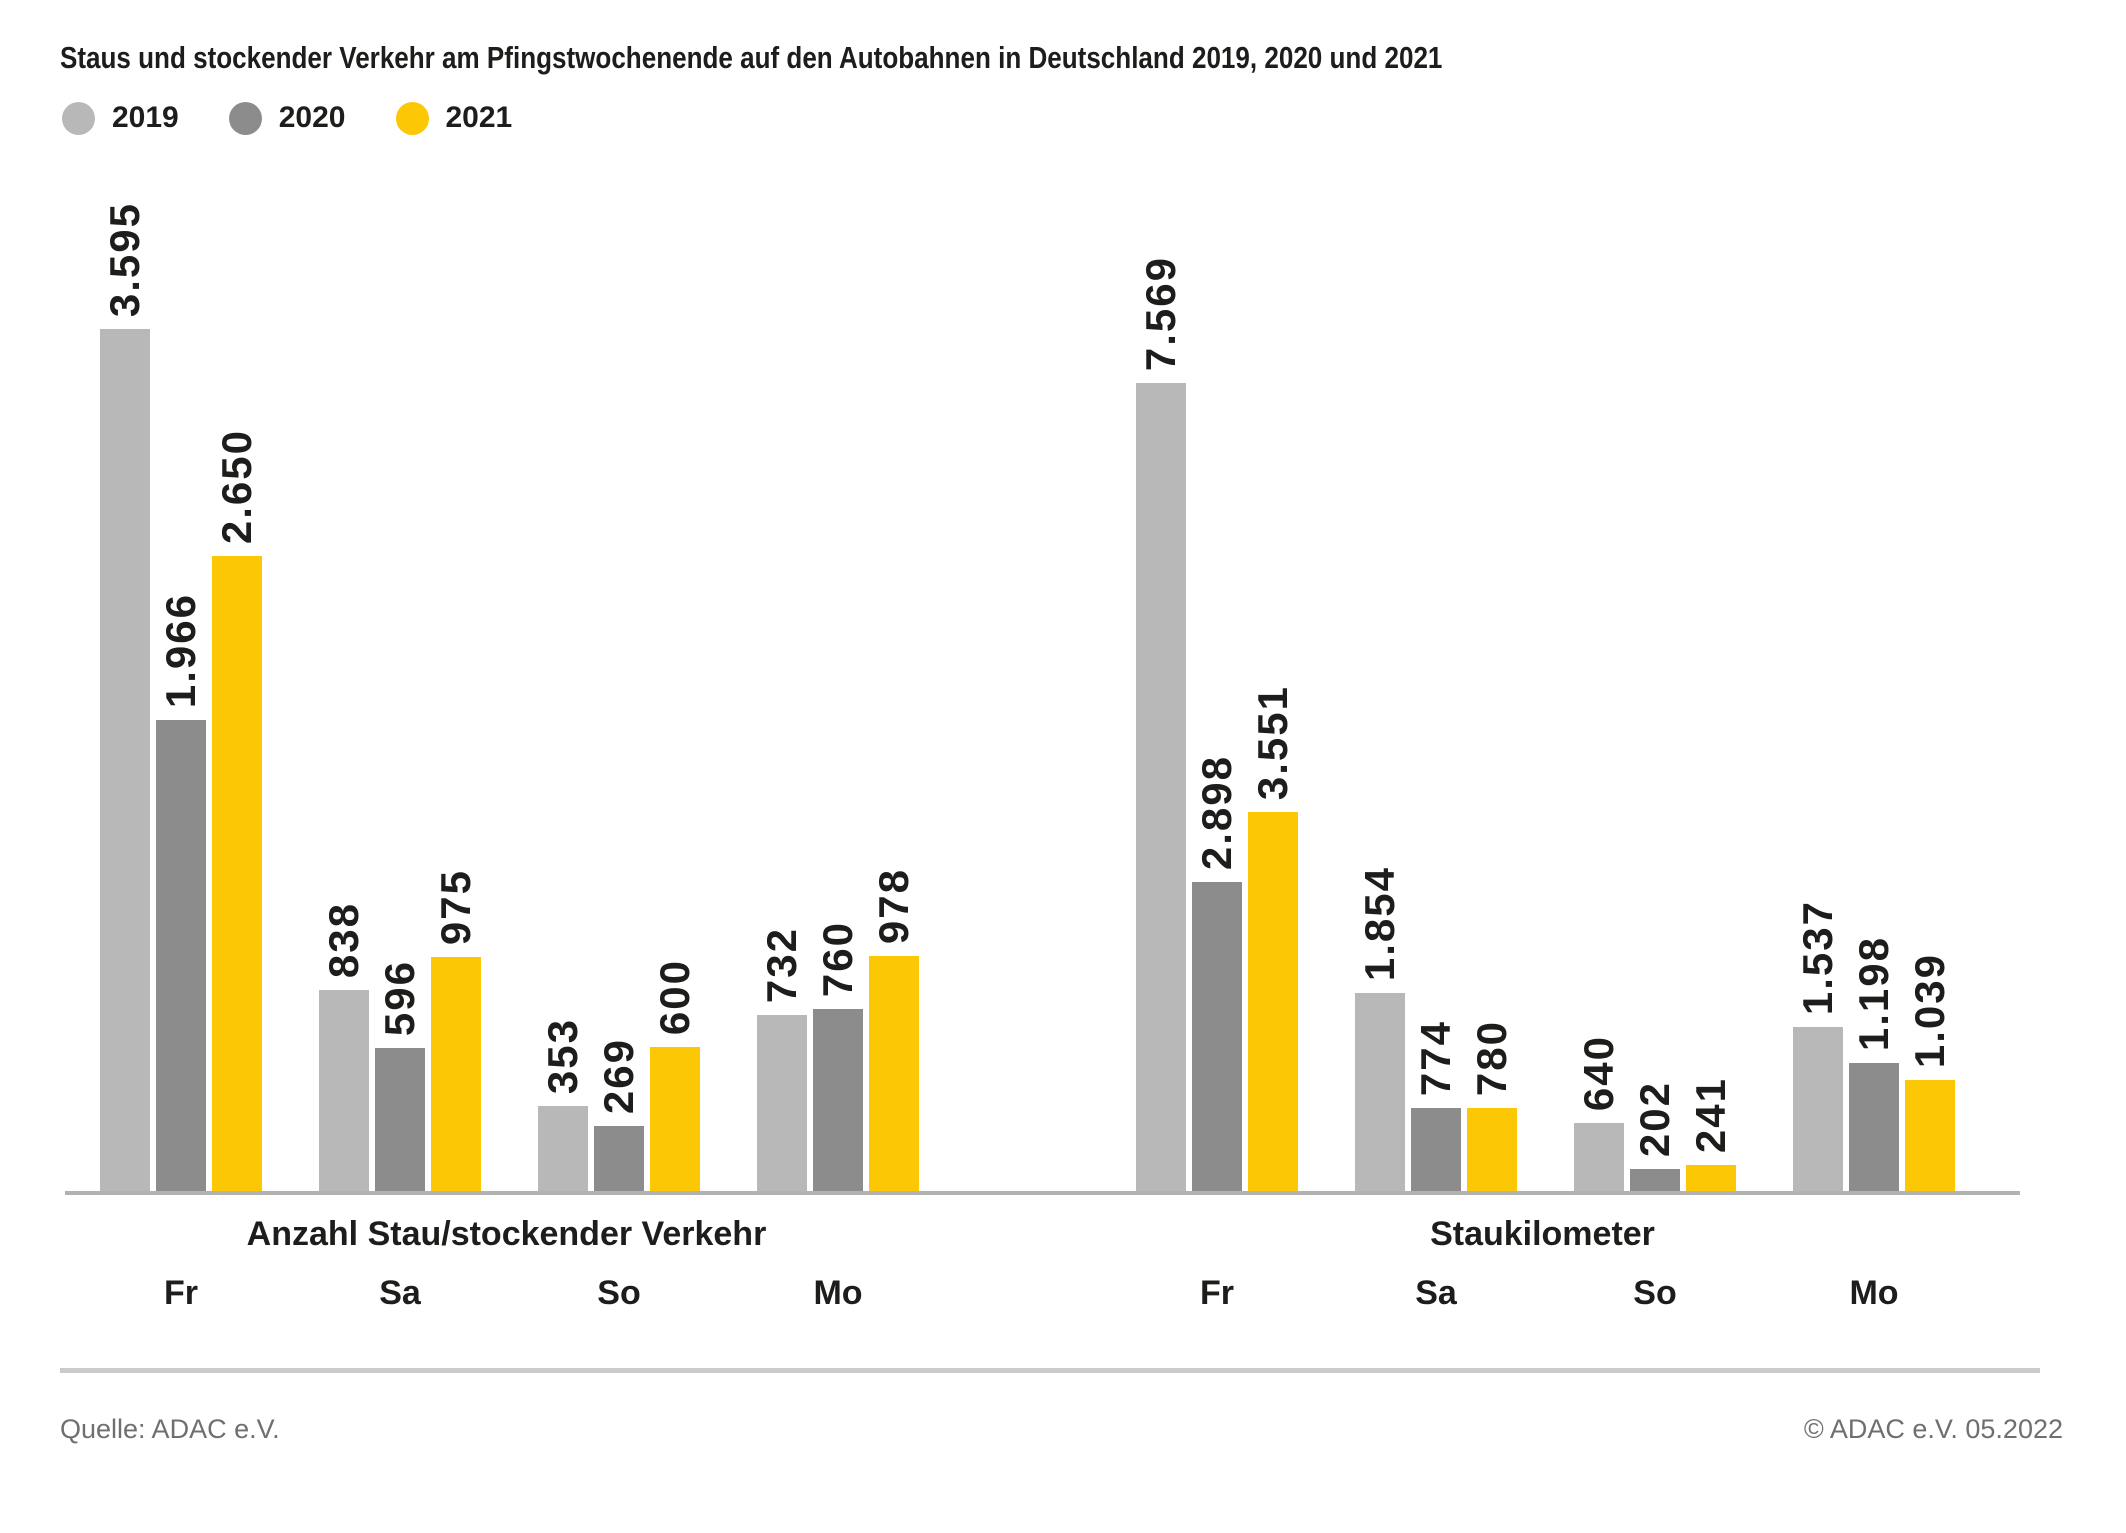 Image resolution: width=2126 pixels, height=1533 pixels. I want to click on day-label-fr-1: Fr, so click(1217, 1293).